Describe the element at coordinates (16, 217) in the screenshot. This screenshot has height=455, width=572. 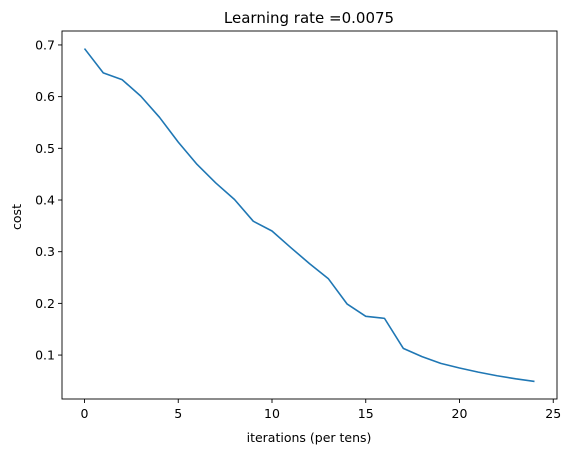
I see `y-axis-label: cost` at that location.